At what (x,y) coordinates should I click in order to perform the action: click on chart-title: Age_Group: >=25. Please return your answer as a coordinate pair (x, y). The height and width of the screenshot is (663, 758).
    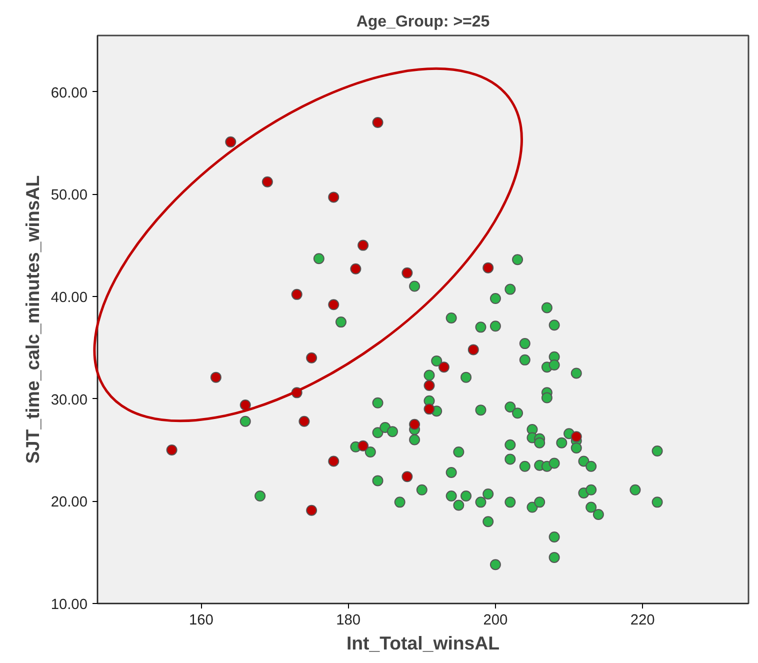
    Looking at the image, I should click on (423, 22).